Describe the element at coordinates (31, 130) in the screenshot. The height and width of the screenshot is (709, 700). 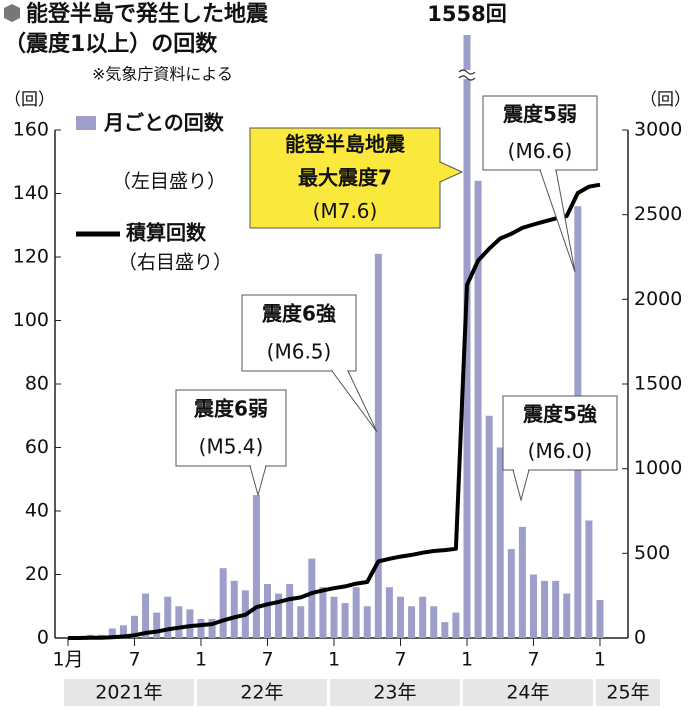
I see `y-tick-label: 160` at that location.